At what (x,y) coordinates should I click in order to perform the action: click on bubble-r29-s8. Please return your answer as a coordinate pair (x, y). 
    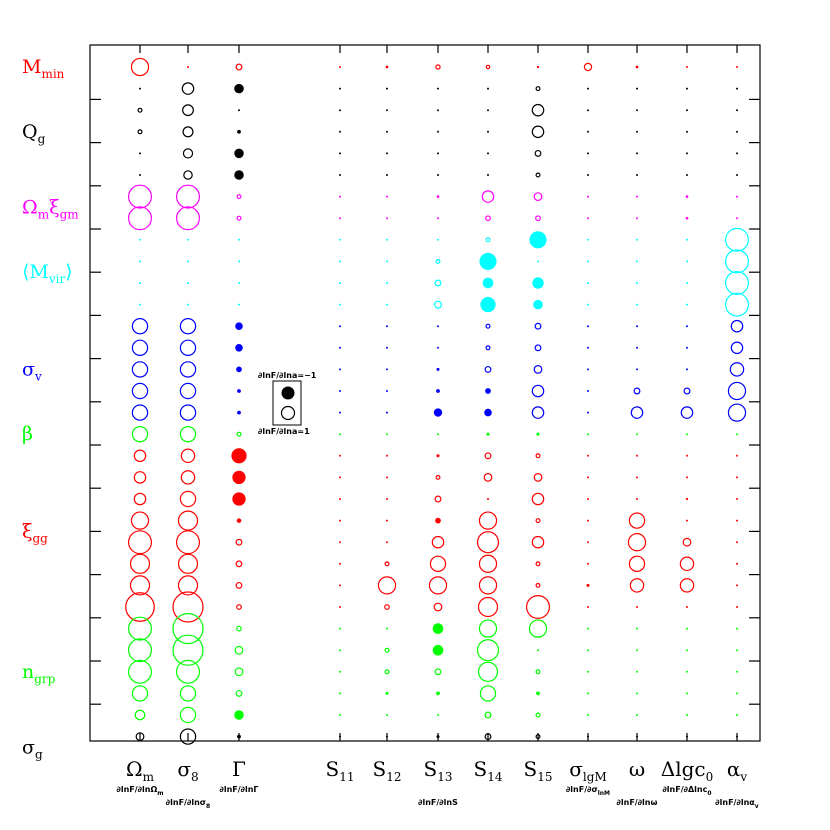
    Looking at the image, I should click on (188, 693).